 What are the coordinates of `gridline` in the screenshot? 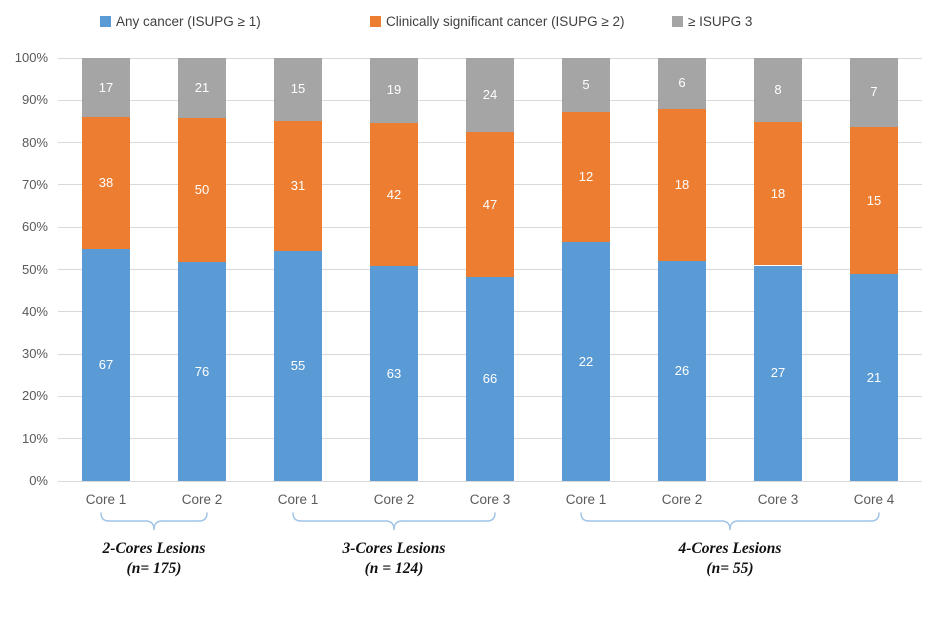 It's located at (490, 481).